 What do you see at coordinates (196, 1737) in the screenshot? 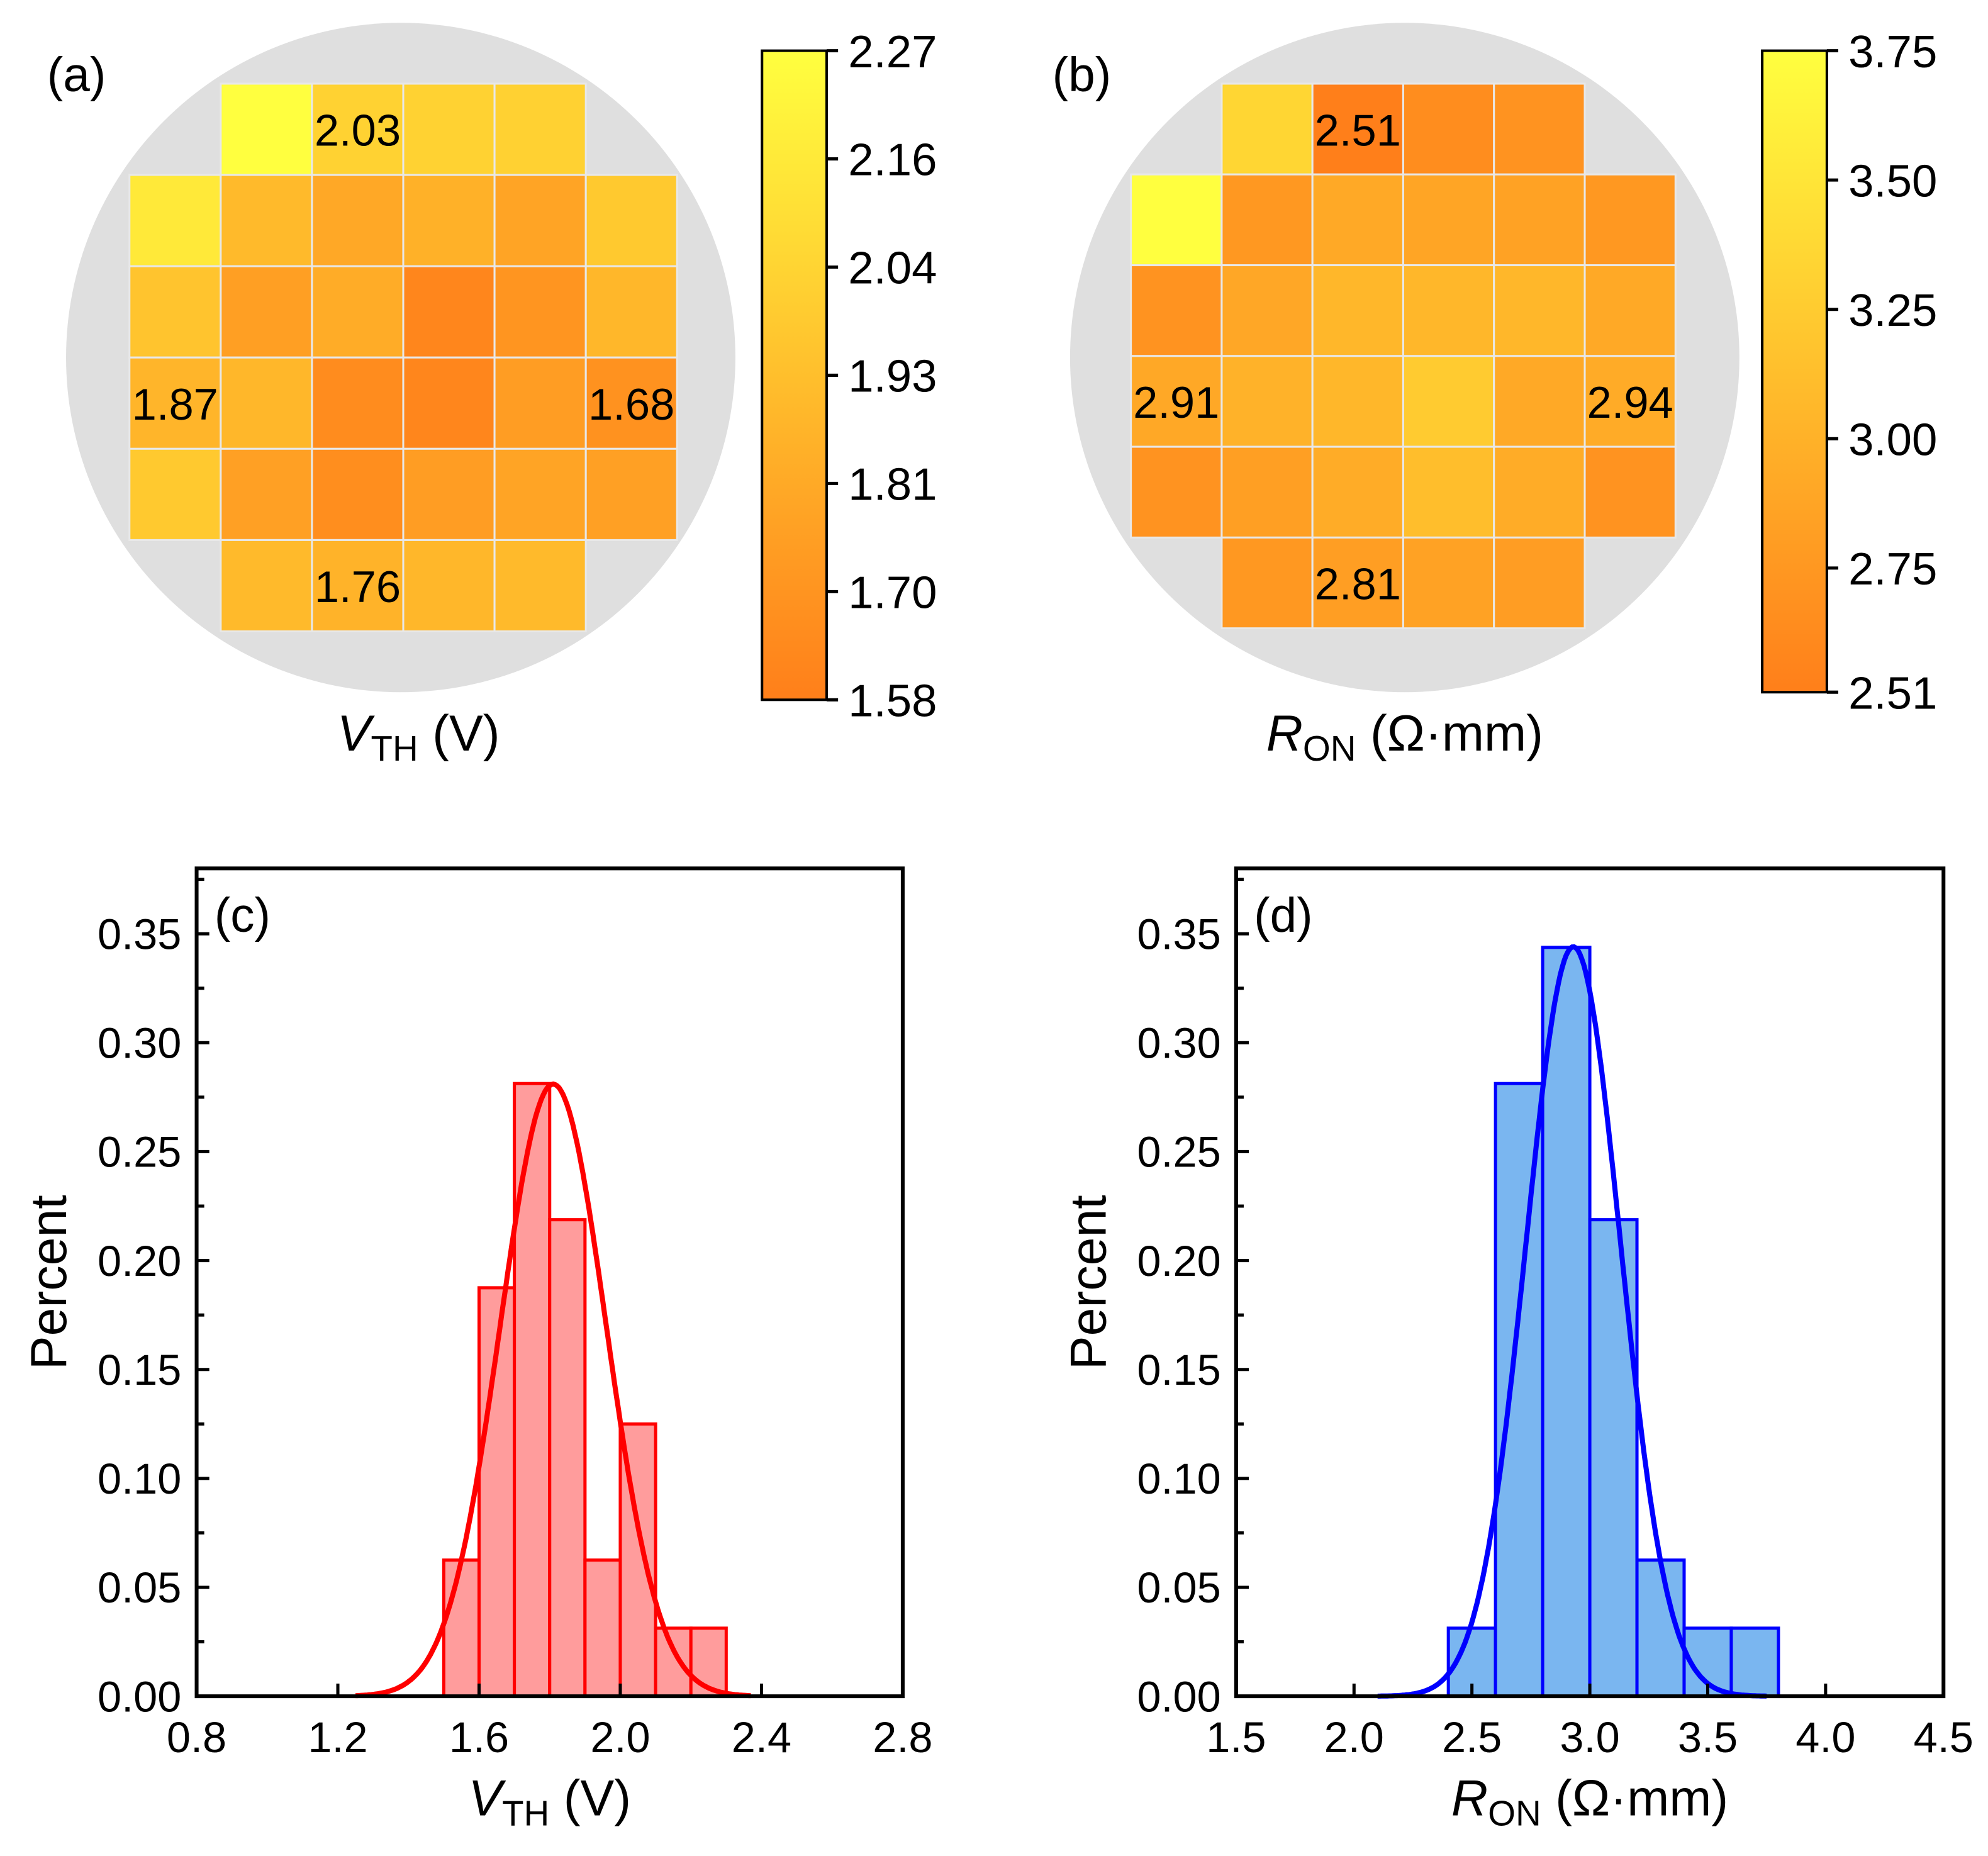
I see `x-tick-label: 0.8` at bounding box center [196, 1737].